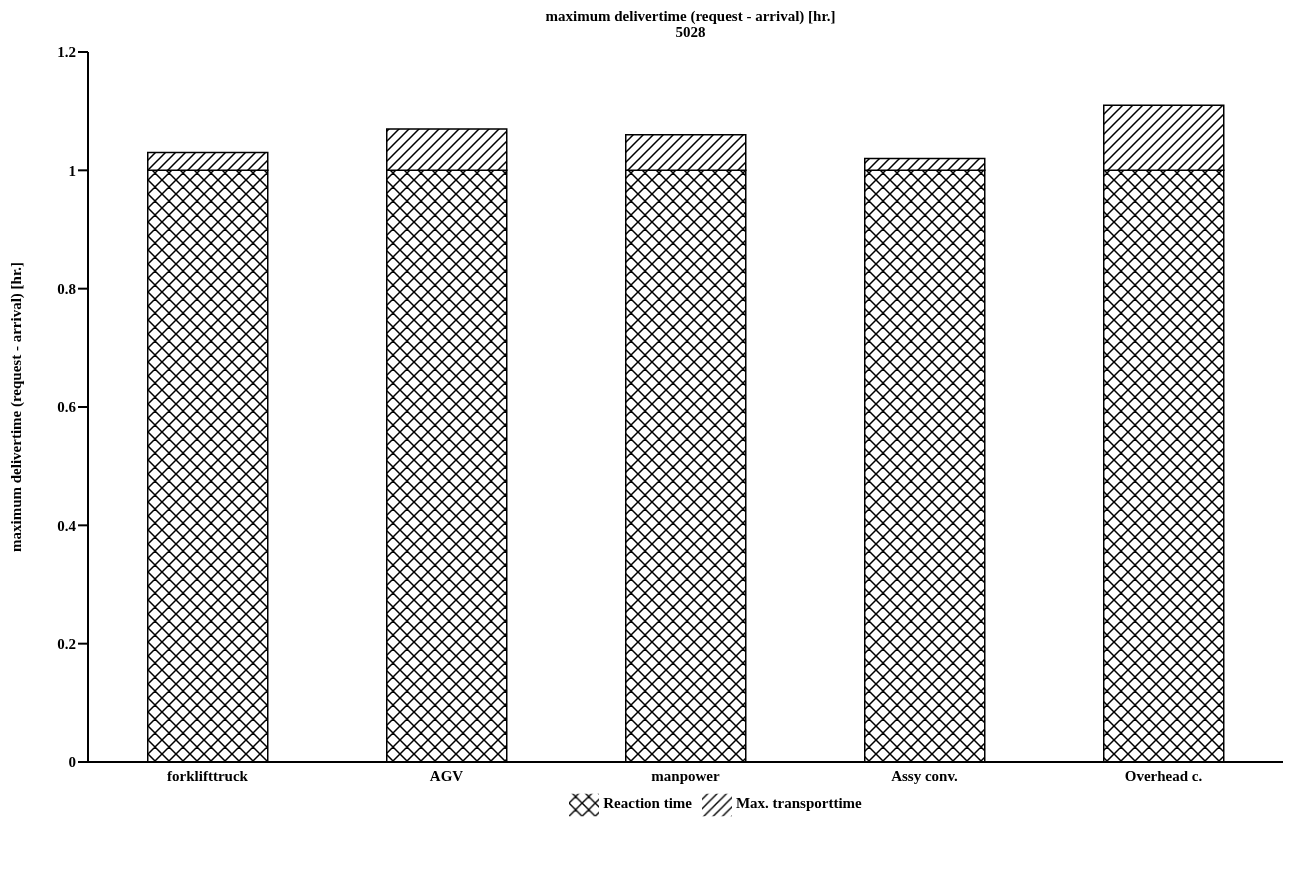 The width and height of the screenshot is (1309, 883). Describe the element at coordinates (690, 16) in the screenshot. I see `chart-title: maximum delivertime (request - arrival) [hr.]` at that location.